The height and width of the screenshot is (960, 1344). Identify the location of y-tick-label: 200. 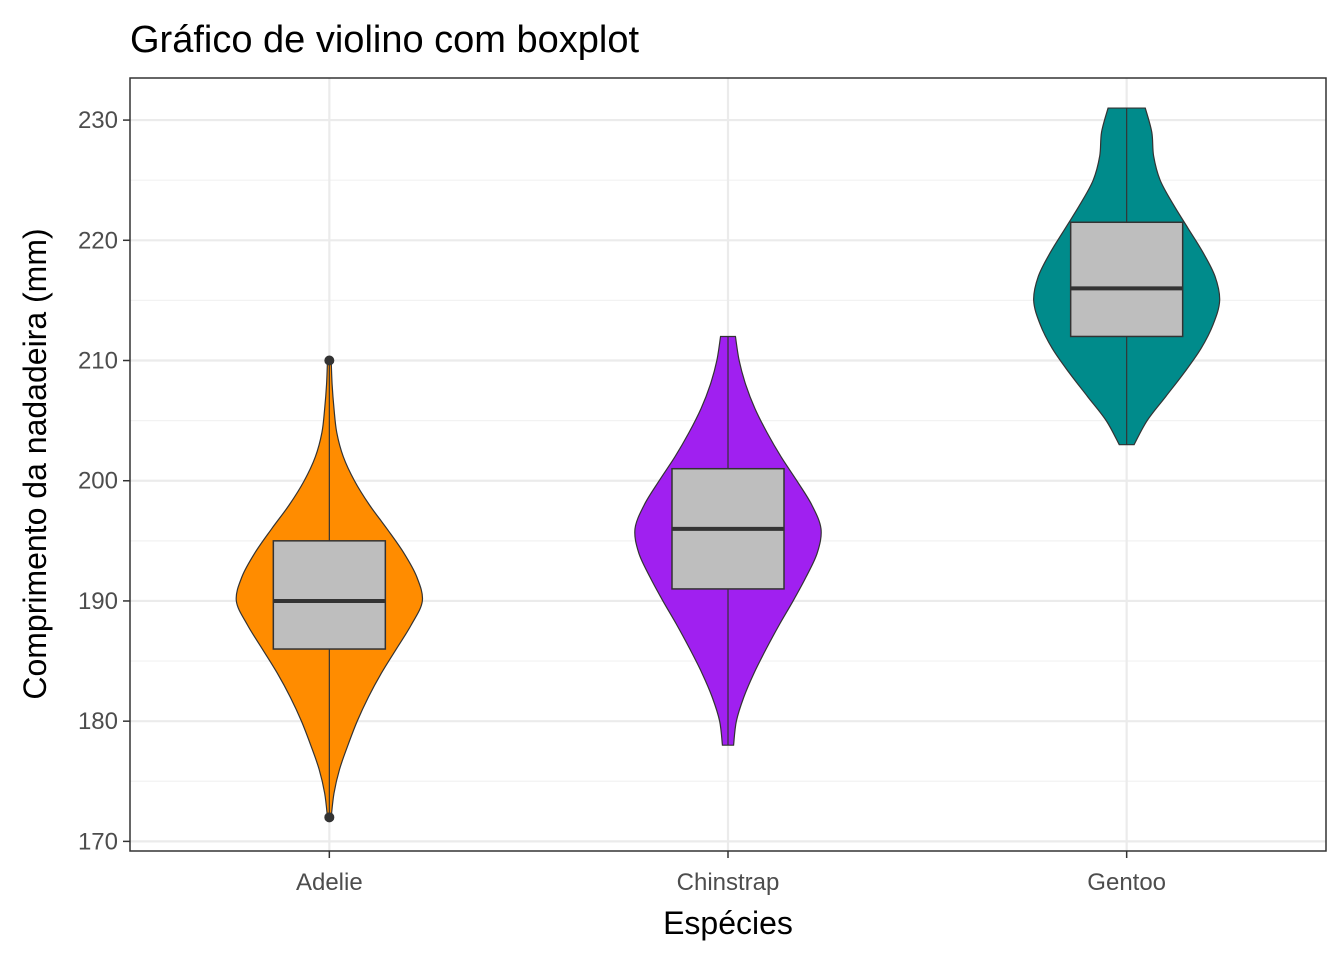
(98, 481).